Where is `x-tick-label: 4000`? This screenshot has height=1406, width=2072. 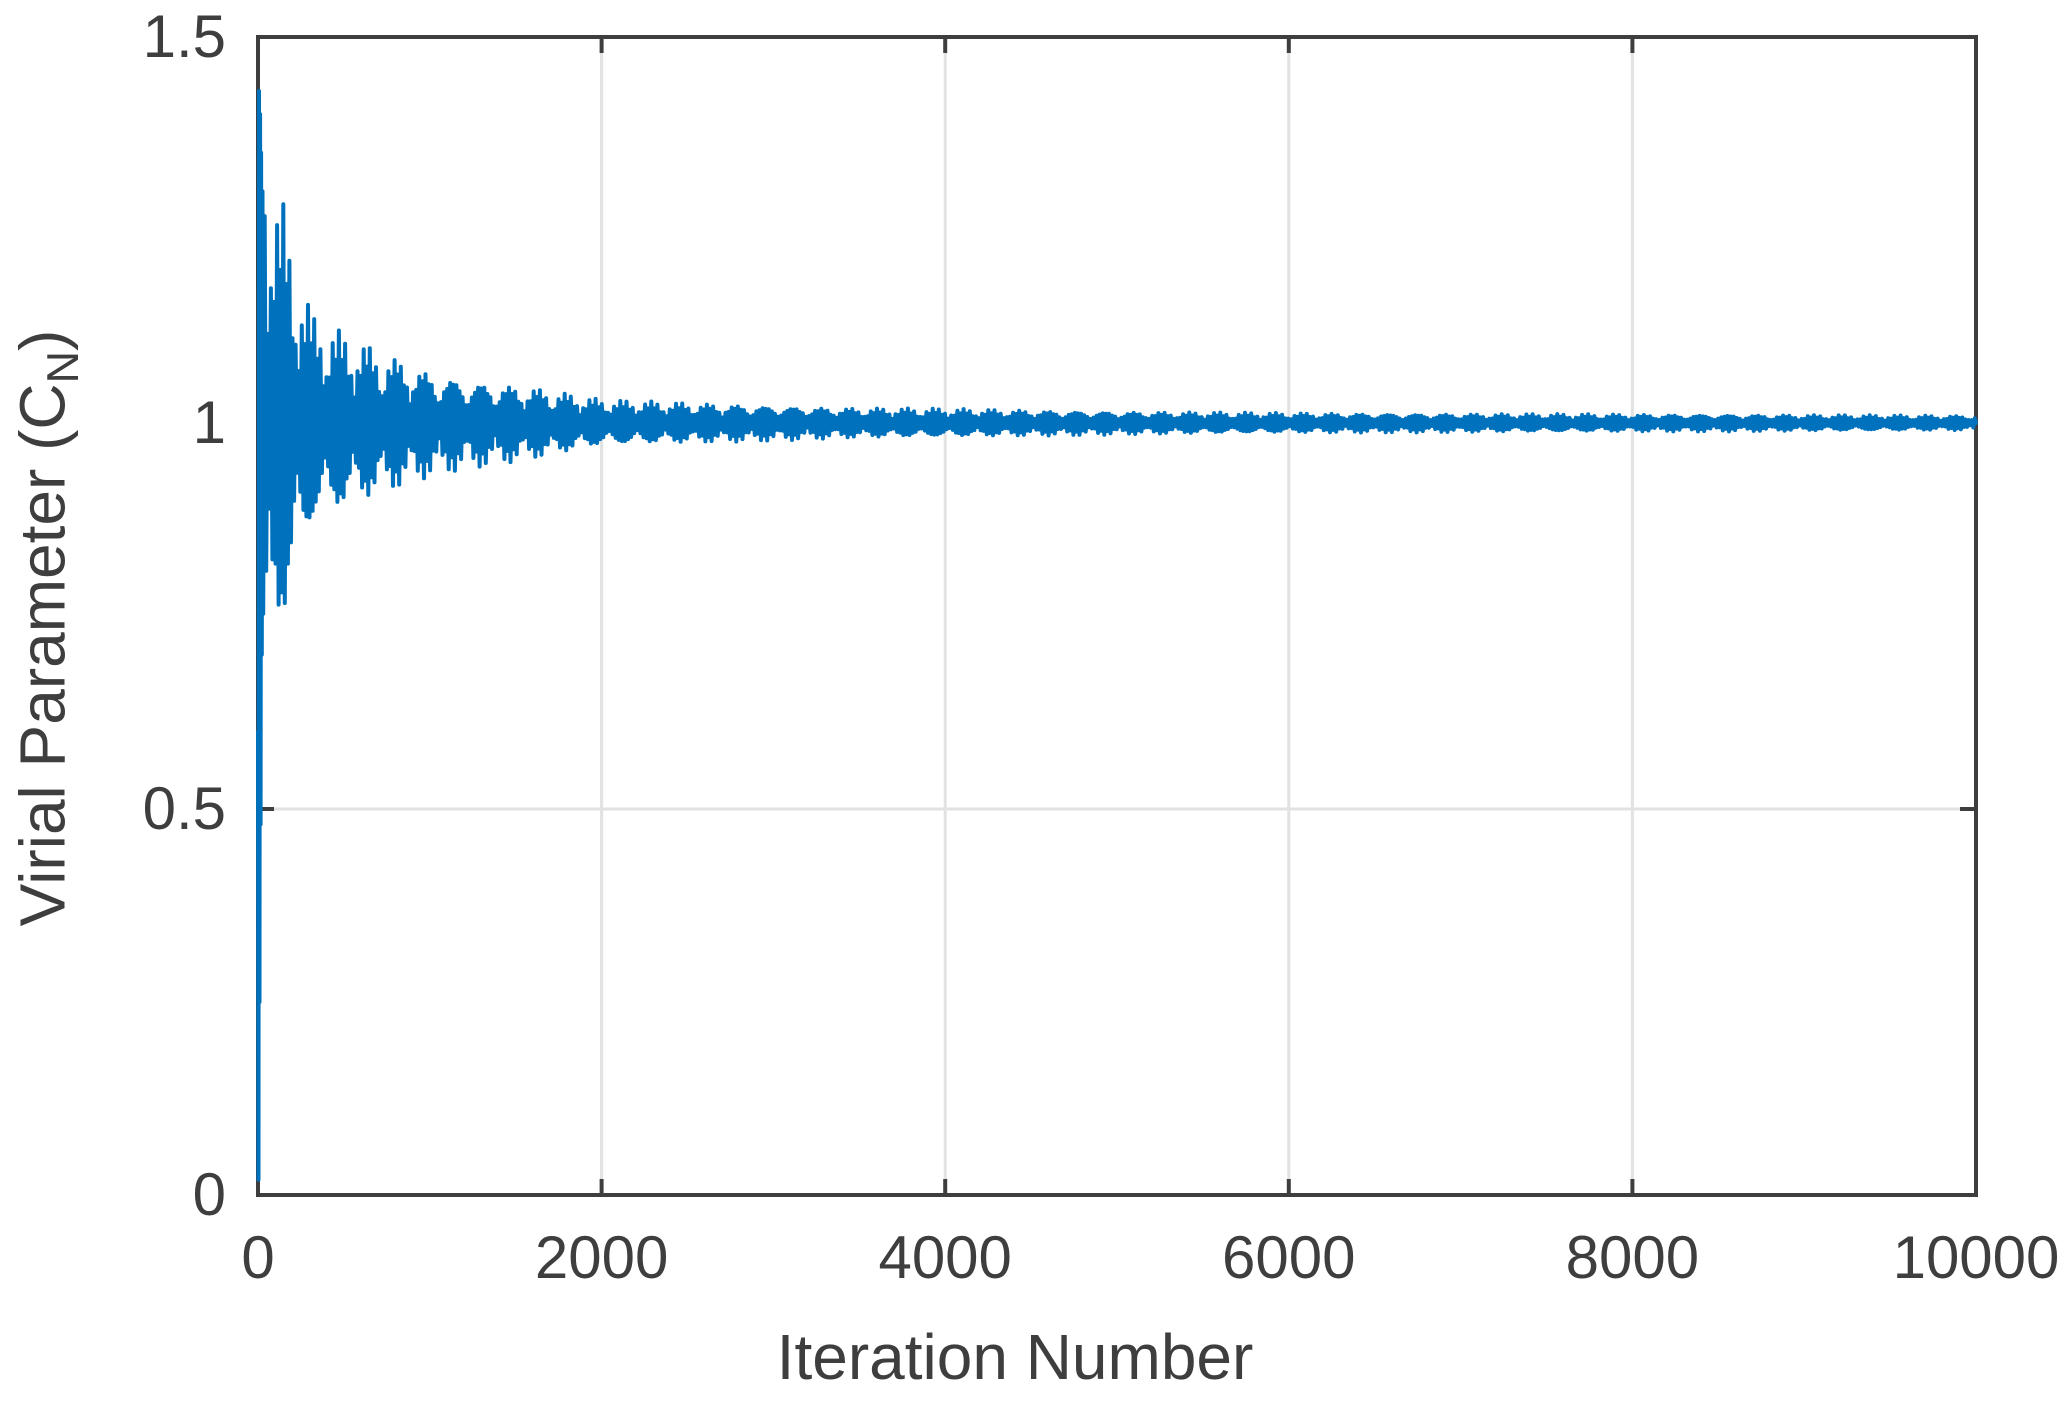
x-tick-label: 4000 is located at coordinates (945, 1257).